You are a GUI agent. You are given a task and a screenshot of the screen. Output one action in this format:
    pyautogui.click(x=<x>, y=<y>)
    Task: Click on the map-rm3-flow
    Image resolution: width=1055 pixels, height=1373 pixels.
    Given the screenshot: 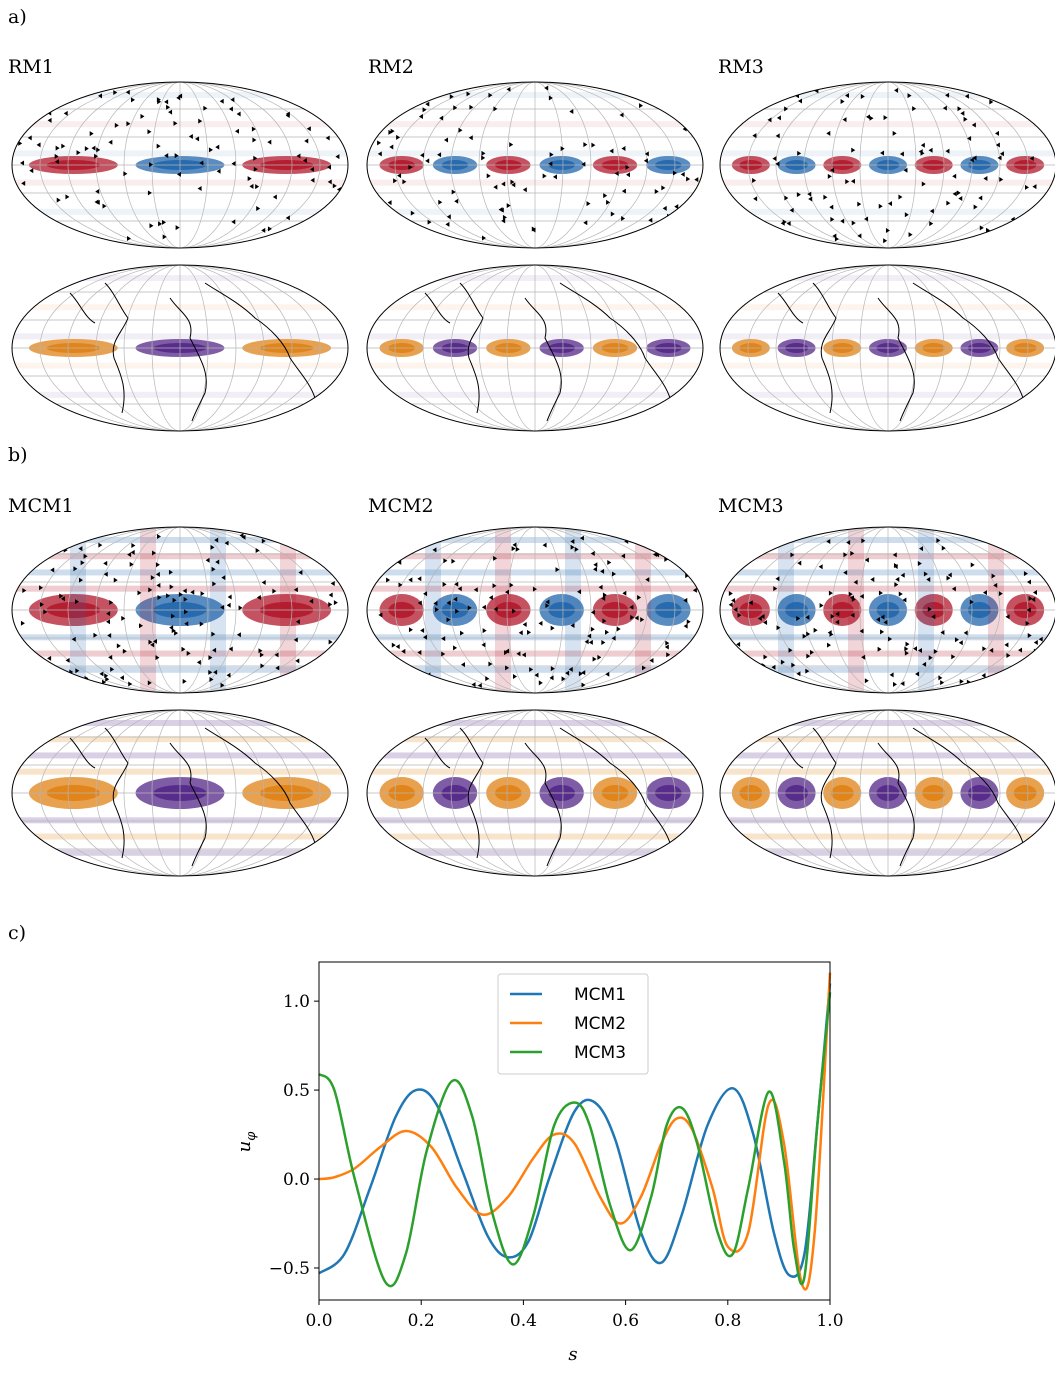 What is the action you would take?
    pyautogui.click(x=887, y=165)
    